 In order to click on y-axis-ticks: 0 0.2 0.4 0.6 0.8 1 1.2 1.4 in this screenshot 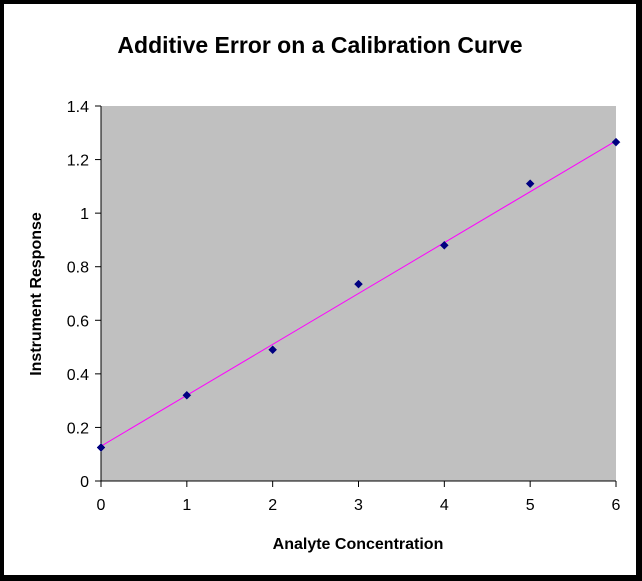, I will do `click(84, 295)`.